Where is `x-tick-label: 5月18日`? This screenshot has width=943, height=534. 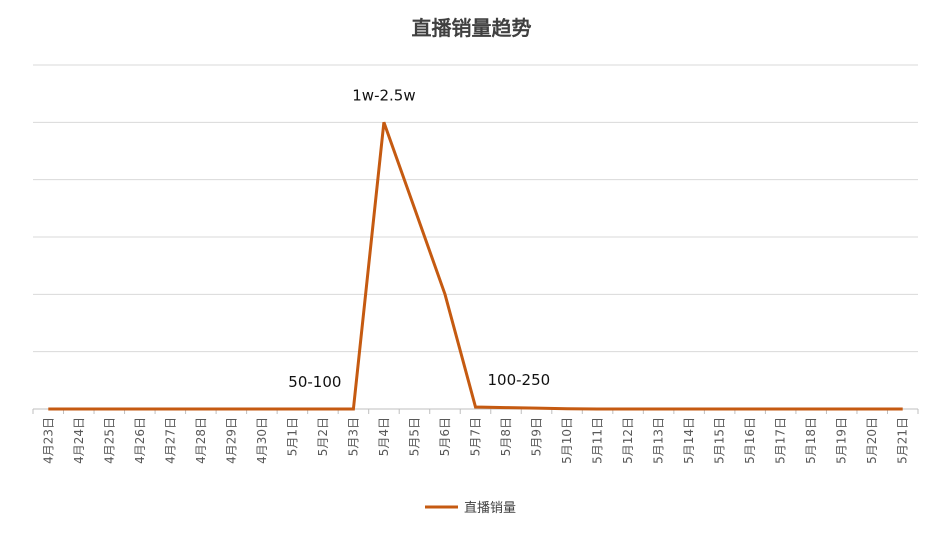 x-tick-label: 5月18日 is located at coordinates (811, 440).